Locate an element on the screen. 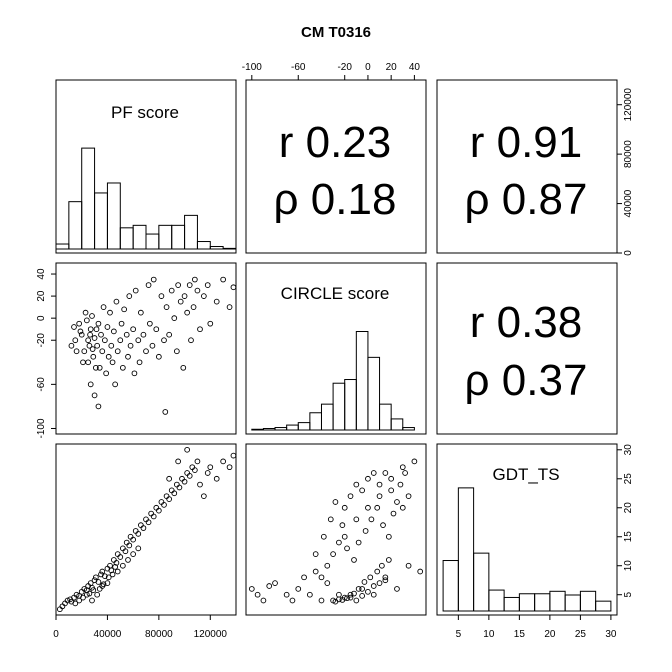 This screenshot has height=672, width=672. tick-label-left-circle-4: 20 is located at coordinates (41, 296).